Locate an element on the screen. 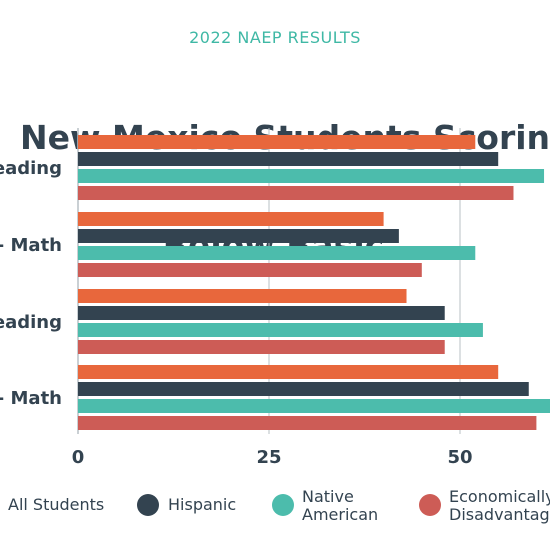  x-tick-label-25: 25 is located at coordinates (268, 457).